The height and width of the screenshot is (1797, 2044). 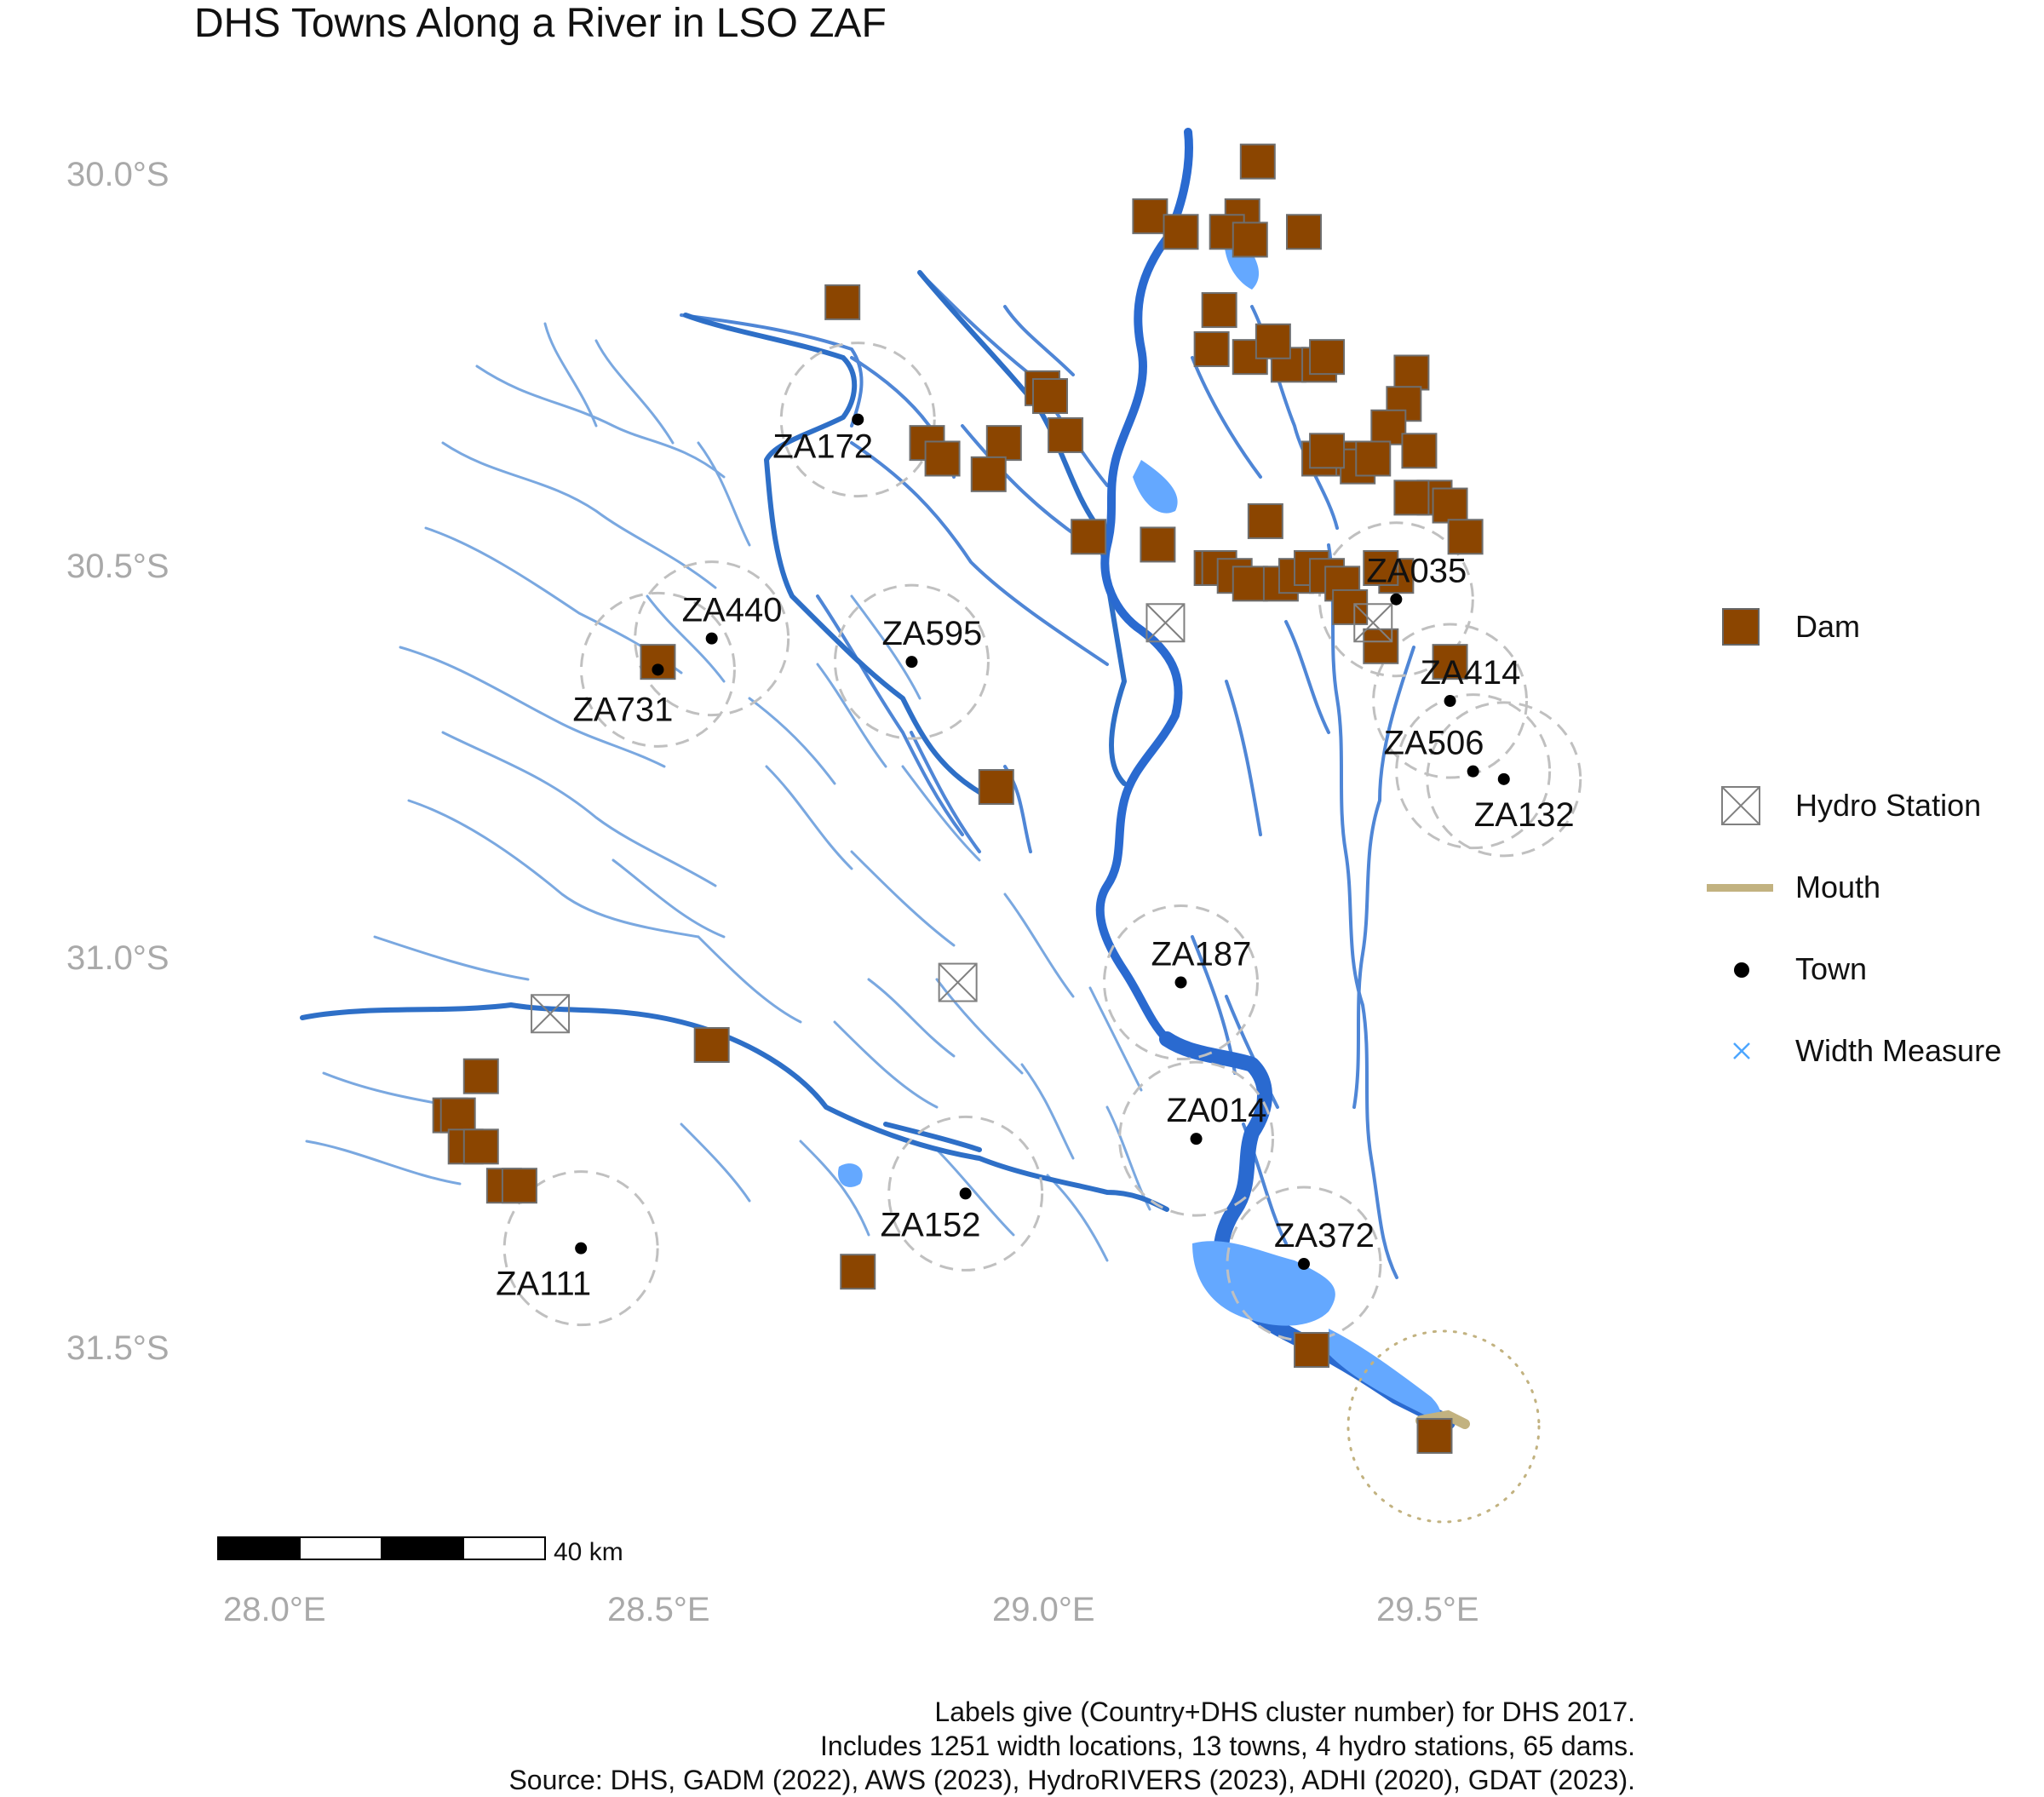 I want to click on town-label: ZA014, so click(x=1217, y=1110).